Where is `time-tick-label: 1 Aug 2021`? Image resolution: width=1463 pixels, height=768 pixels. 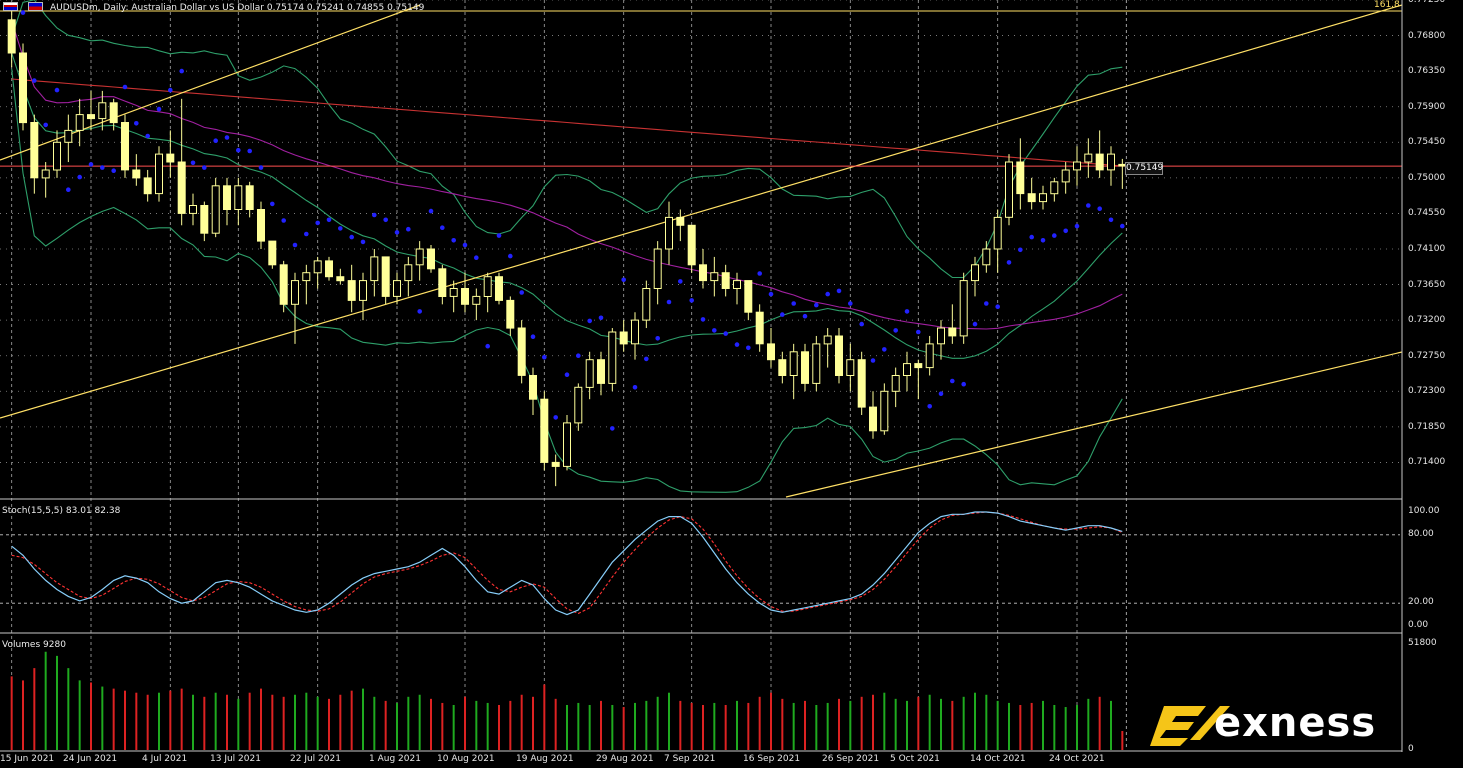 time-tick-label: 1 Aug 2021 is located at coordinates (395, 759).